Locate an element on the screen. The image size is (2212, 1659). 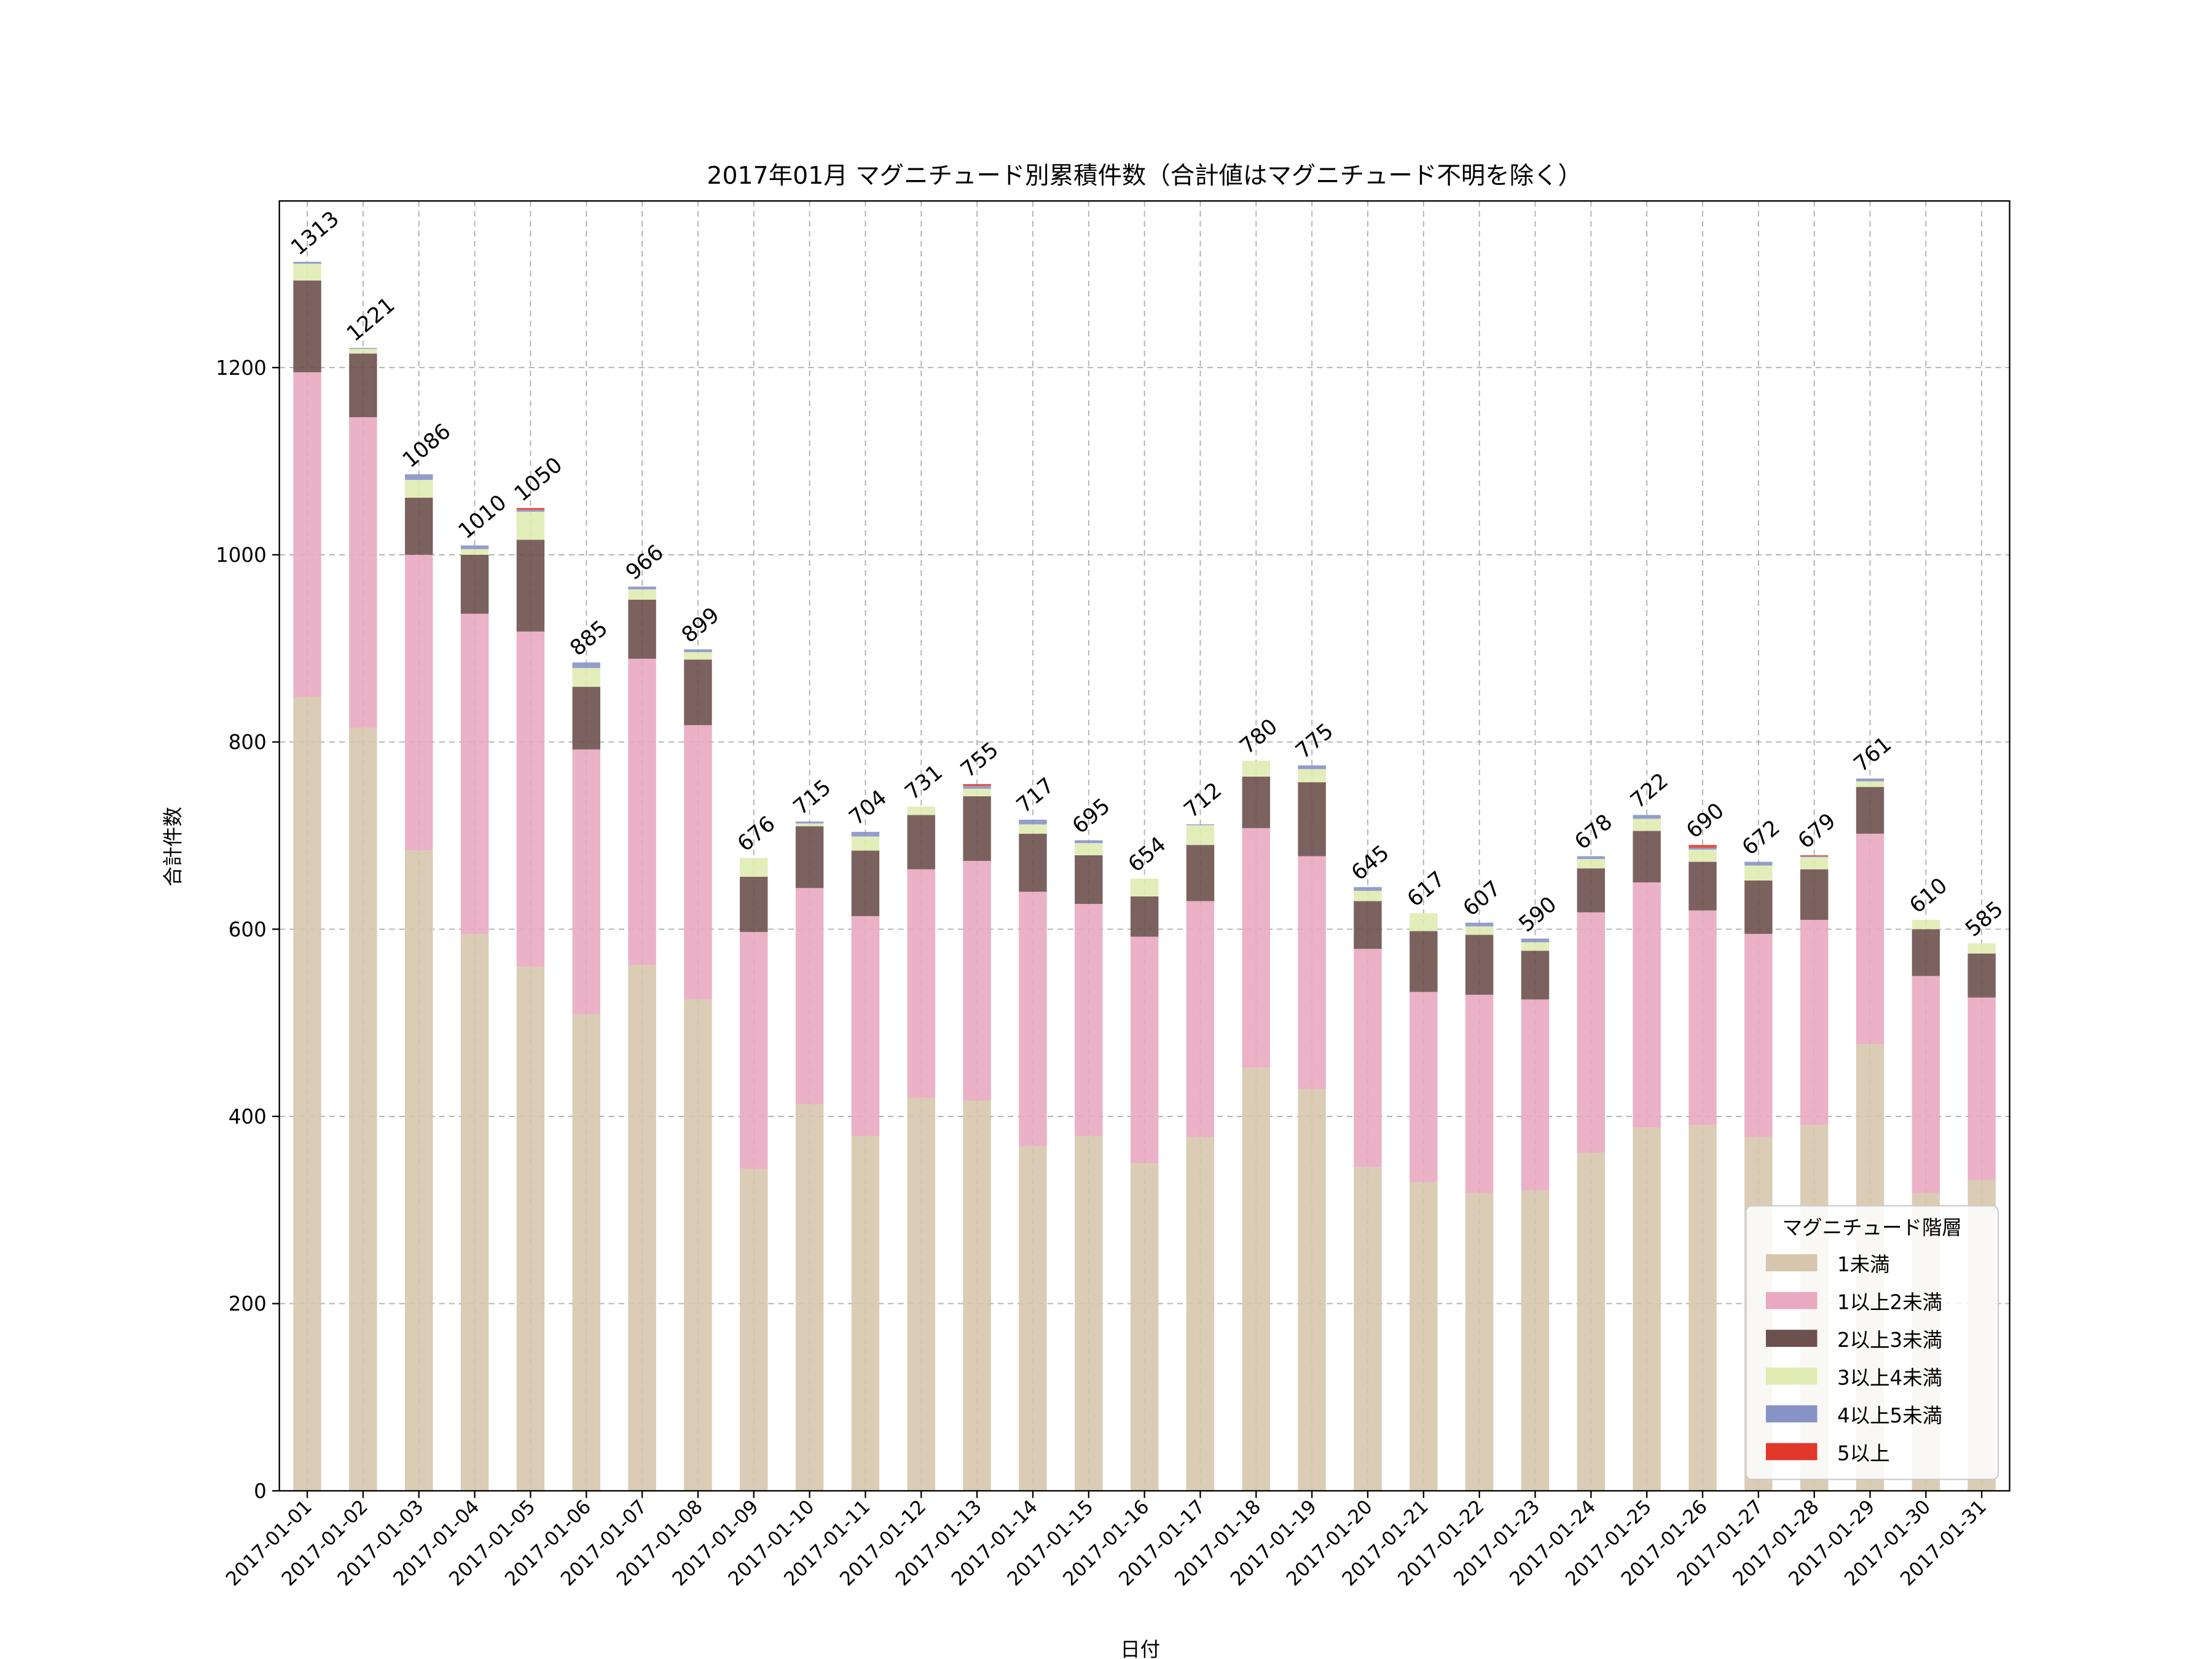
y-tick-label: 1000 is located at coordinates (241, 555).